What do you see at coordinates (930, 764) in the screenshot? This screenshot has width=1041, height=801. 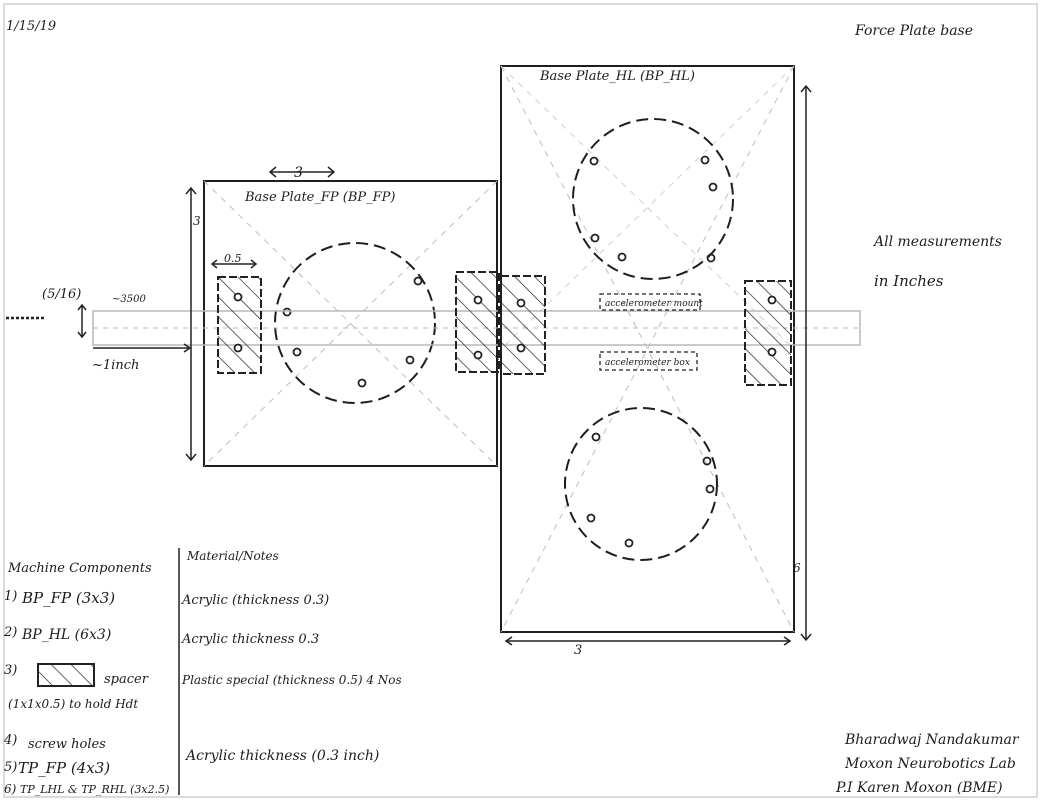 I see `signature-lab: Moxon Neurobotics Lab` at bounding box center [930, 764].